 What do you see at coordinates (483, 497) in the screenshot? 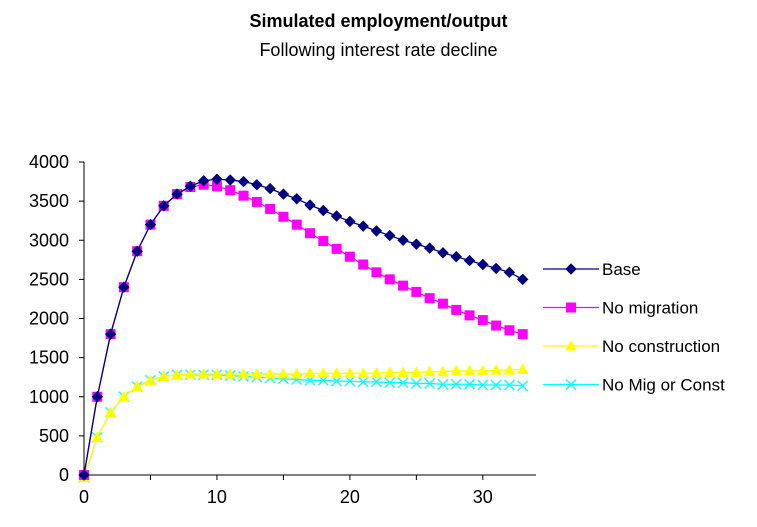
I see `x-tick-label: 30` at bounding box center [483, 497].